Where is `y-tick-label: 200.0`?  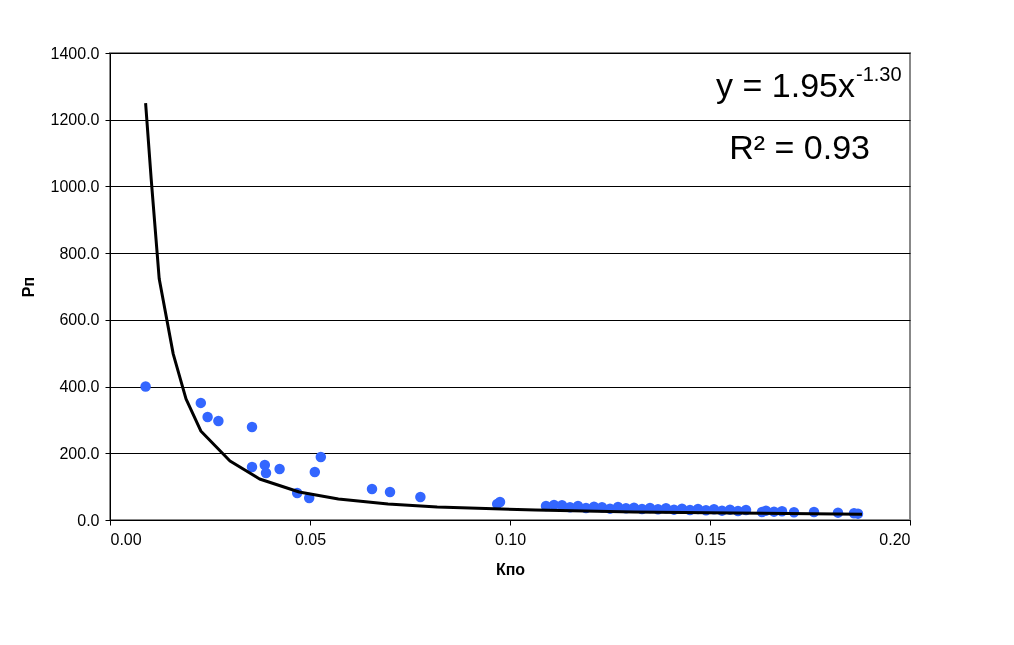 y-tick-label: 200.0 is located at coordinates (79, 453).